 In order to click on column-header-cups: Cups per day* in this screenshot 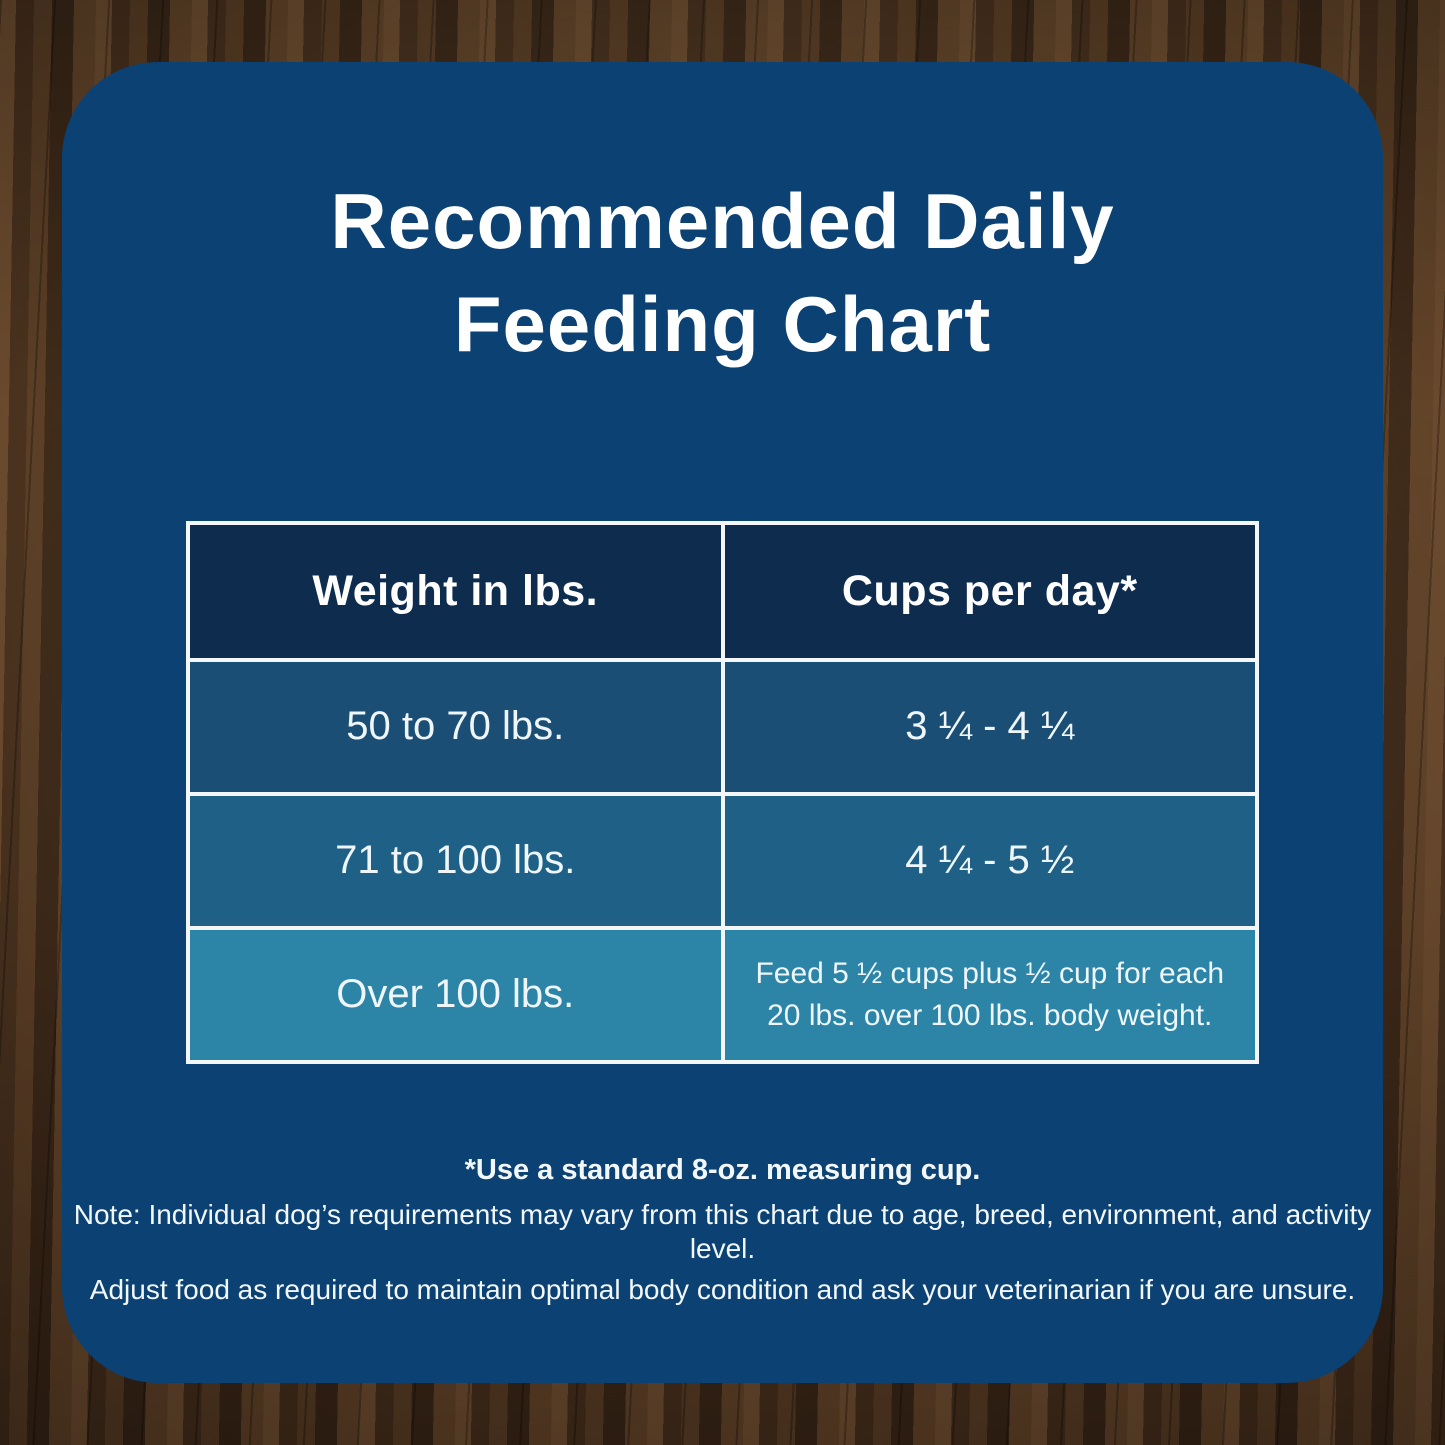, I will do `click(989, 591)`.